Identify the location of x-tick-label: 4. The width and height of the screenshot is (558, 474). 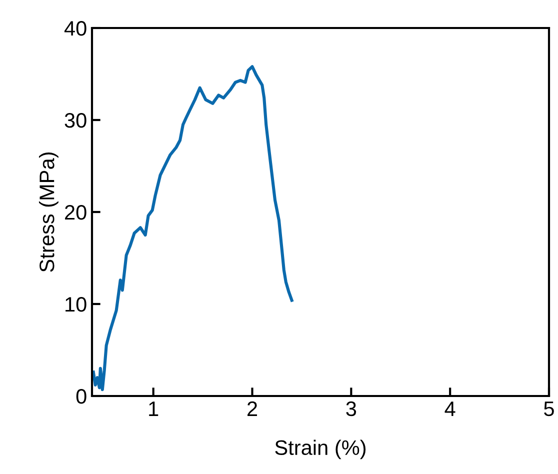
(450, 409).